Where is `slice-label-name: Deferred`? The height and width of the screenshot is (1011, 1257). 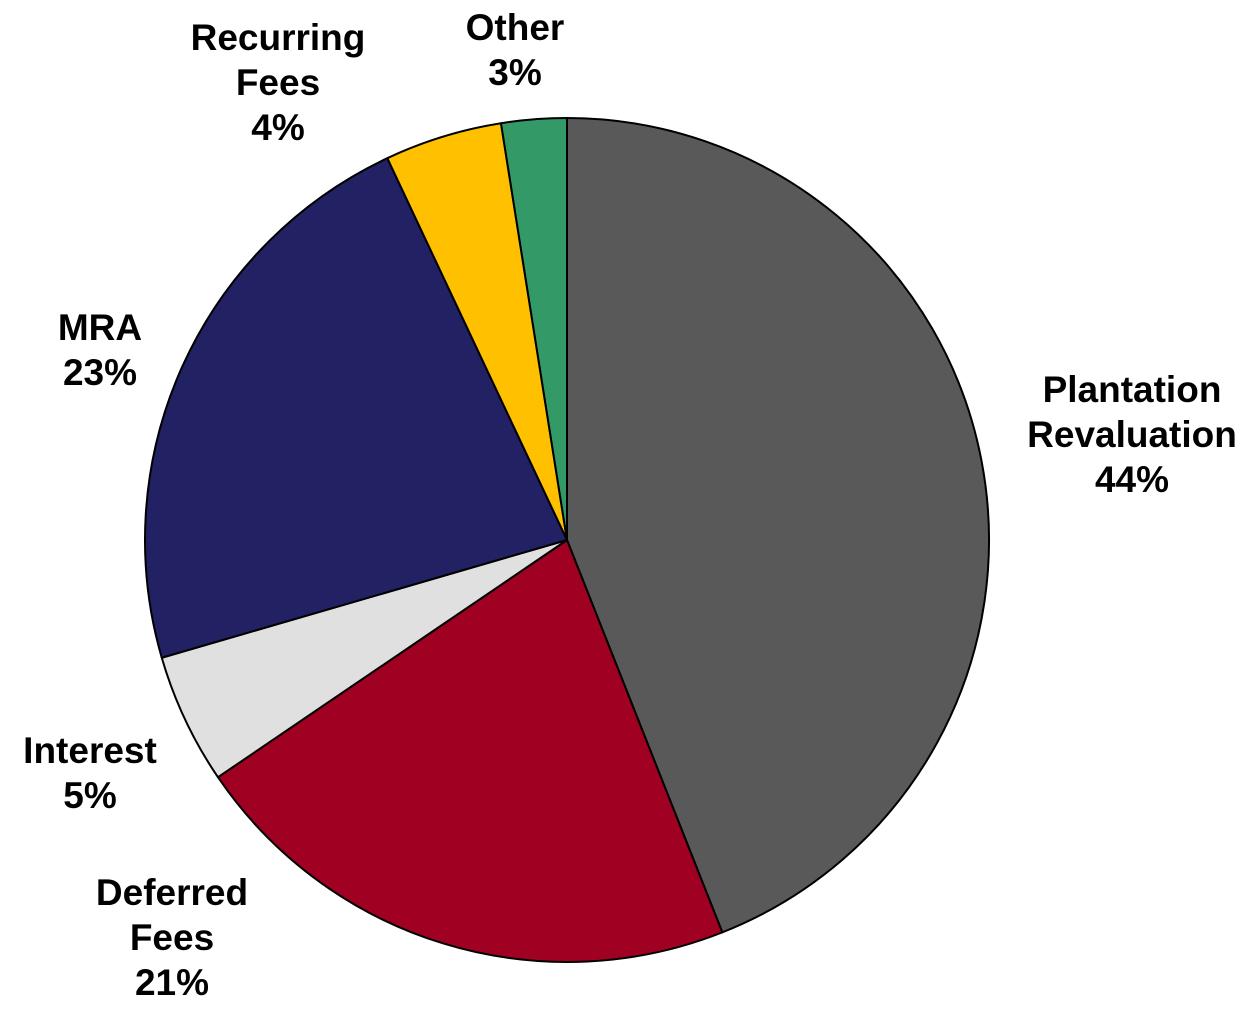
slice-label-name: Deferred is located at coordinates (172, 892).